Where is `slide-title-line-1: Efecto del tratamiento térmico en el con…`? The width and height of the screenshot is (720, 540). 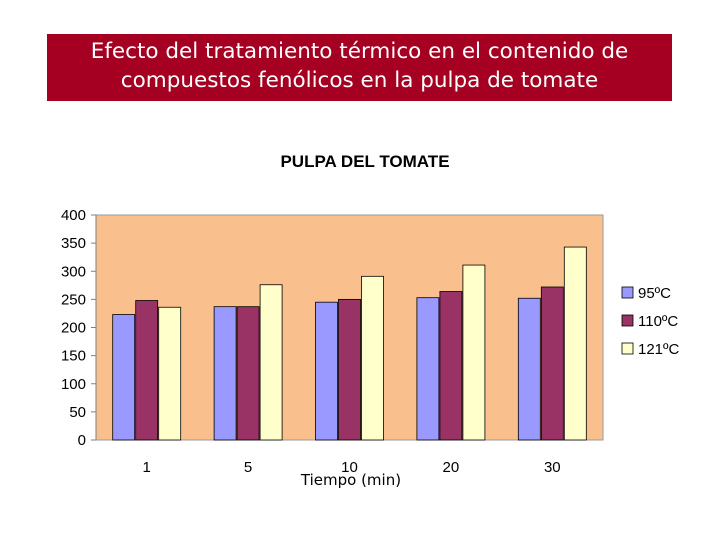 slide-title-line-1: Efecto del tratamiento térmico en el con… is located at coordinates (359, 51).